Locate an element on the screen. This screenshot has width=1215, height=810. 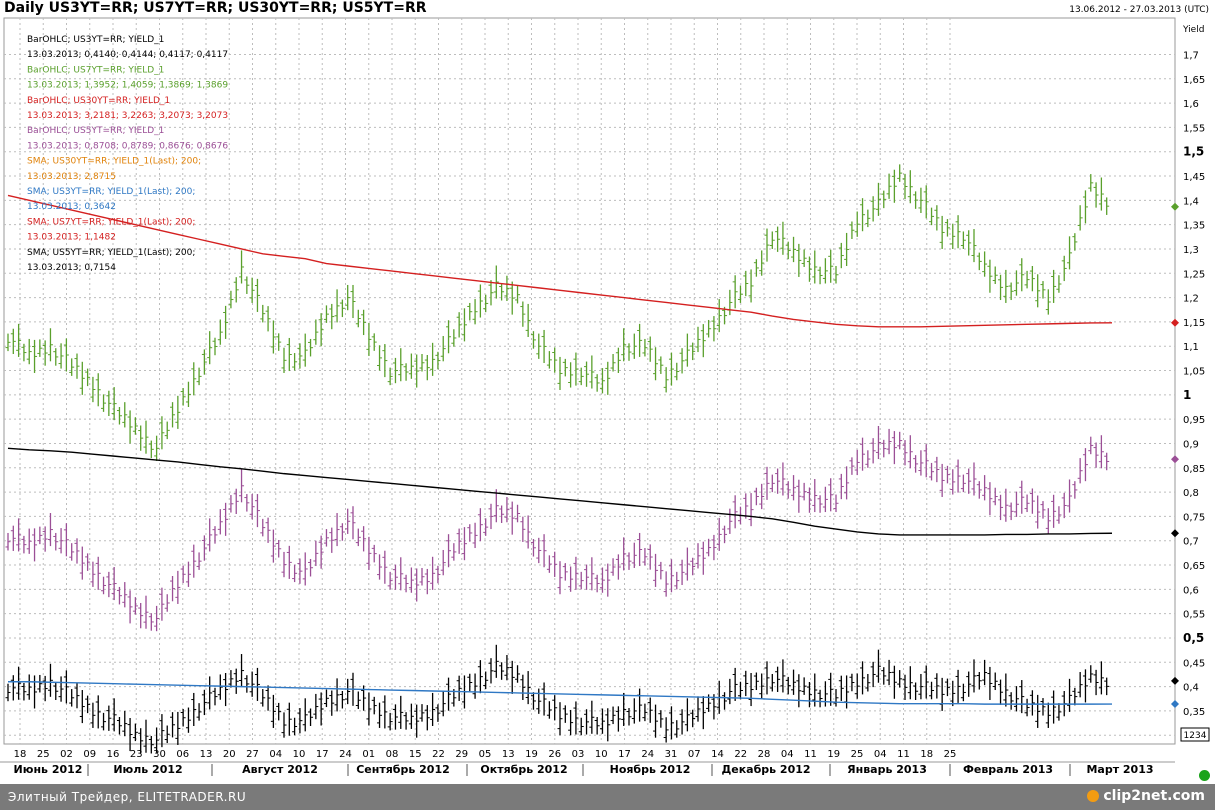
legend-entry: SMA; US3YT=RR; YIELD_1(Last); 200; is located at coordinates (111, 192).